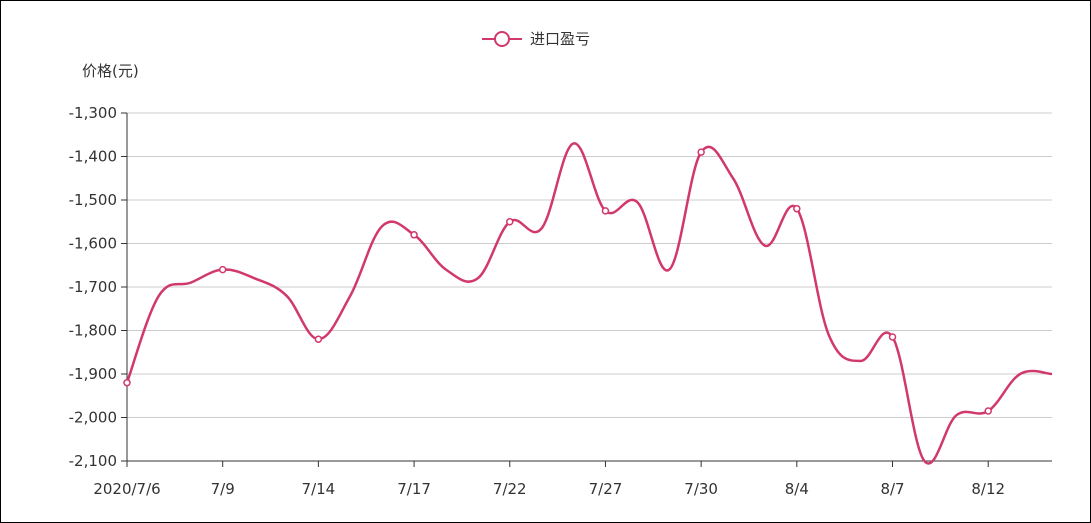 This screenshot has height=523, width=1091. Describe the element at coordinates (93, 157) in the screenshot. I see `y-tick-label: -1,400` at that location.